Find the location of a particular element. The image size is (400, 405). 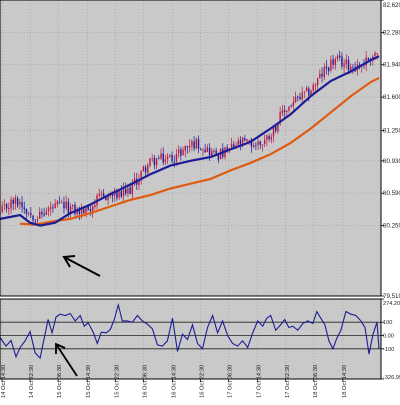

price-tick-label: 79.510 is located at coordinates (391, 296).